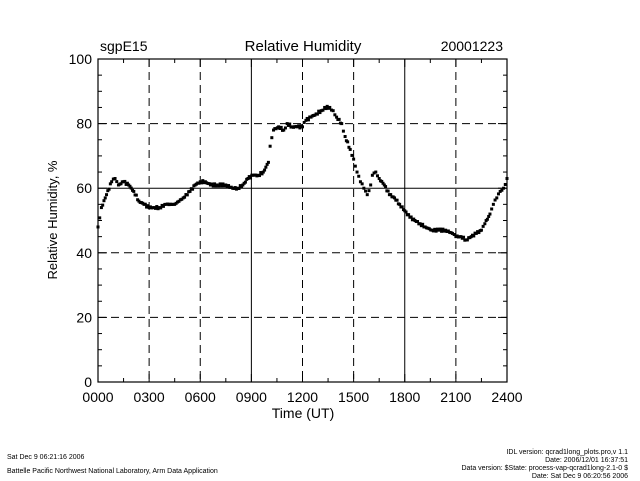 The image size is (640, 481). I want to click on y-tick-label: 40, so click(84, 253).